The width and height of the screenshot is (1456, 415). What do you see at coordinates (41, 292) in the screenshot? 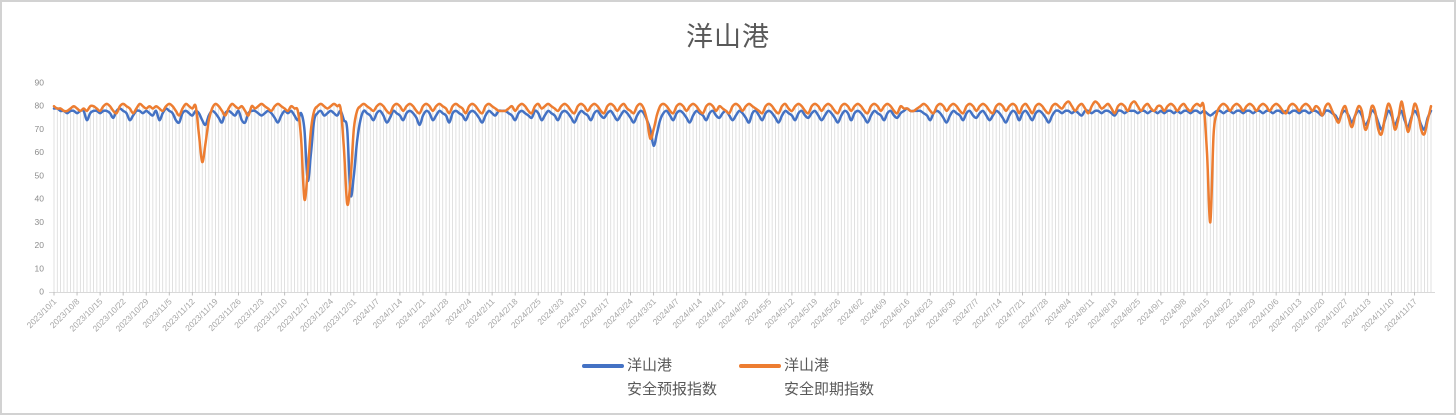
I see `y-axis-tick-label: 0` at bounding box center [41, 292].